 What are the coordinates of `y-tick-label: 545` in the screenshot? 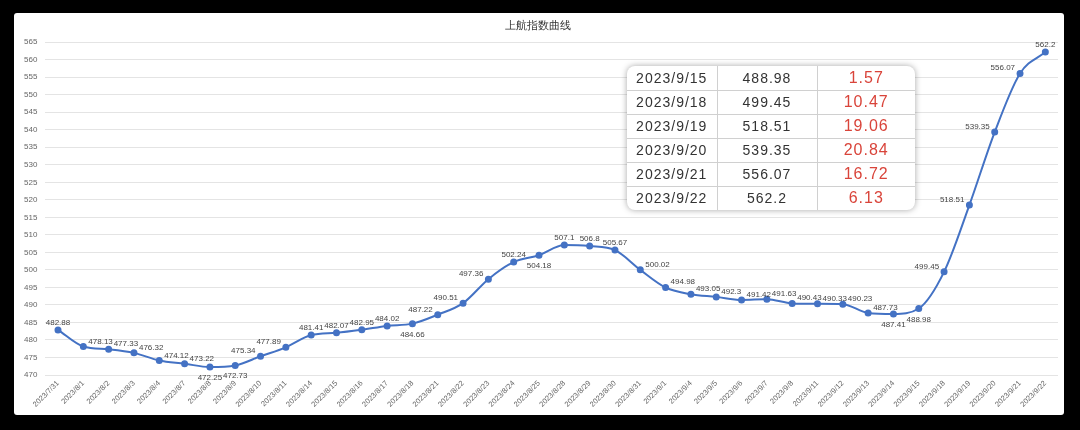 It's located at (30, 112).